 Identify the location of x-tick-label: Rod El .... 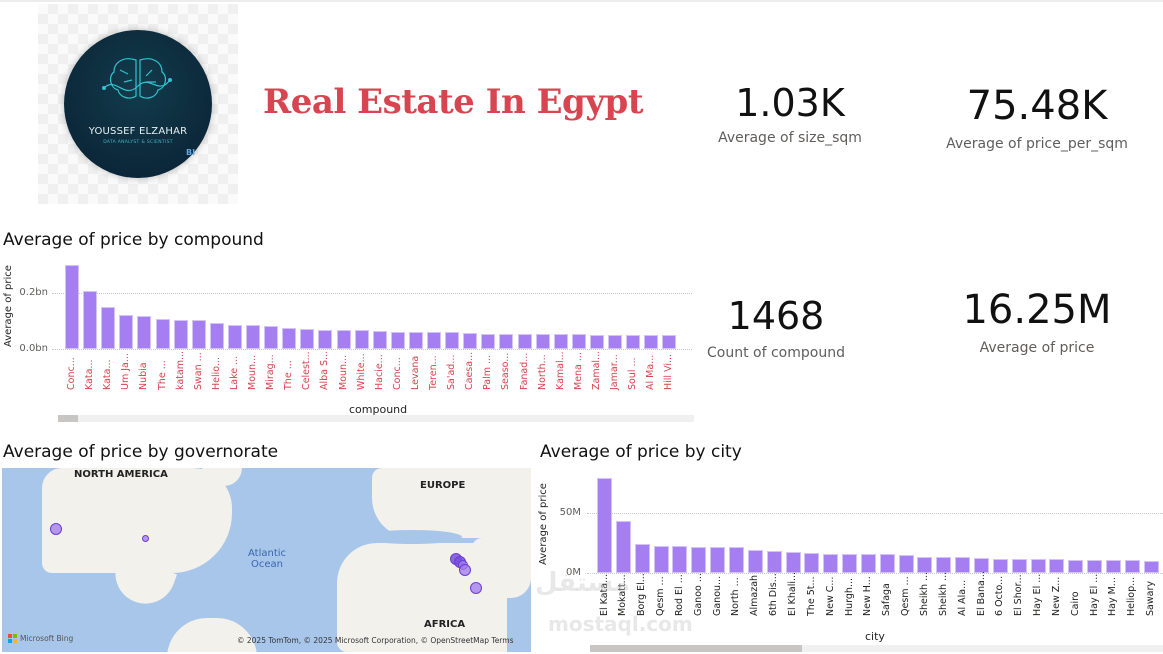
(679, 595).